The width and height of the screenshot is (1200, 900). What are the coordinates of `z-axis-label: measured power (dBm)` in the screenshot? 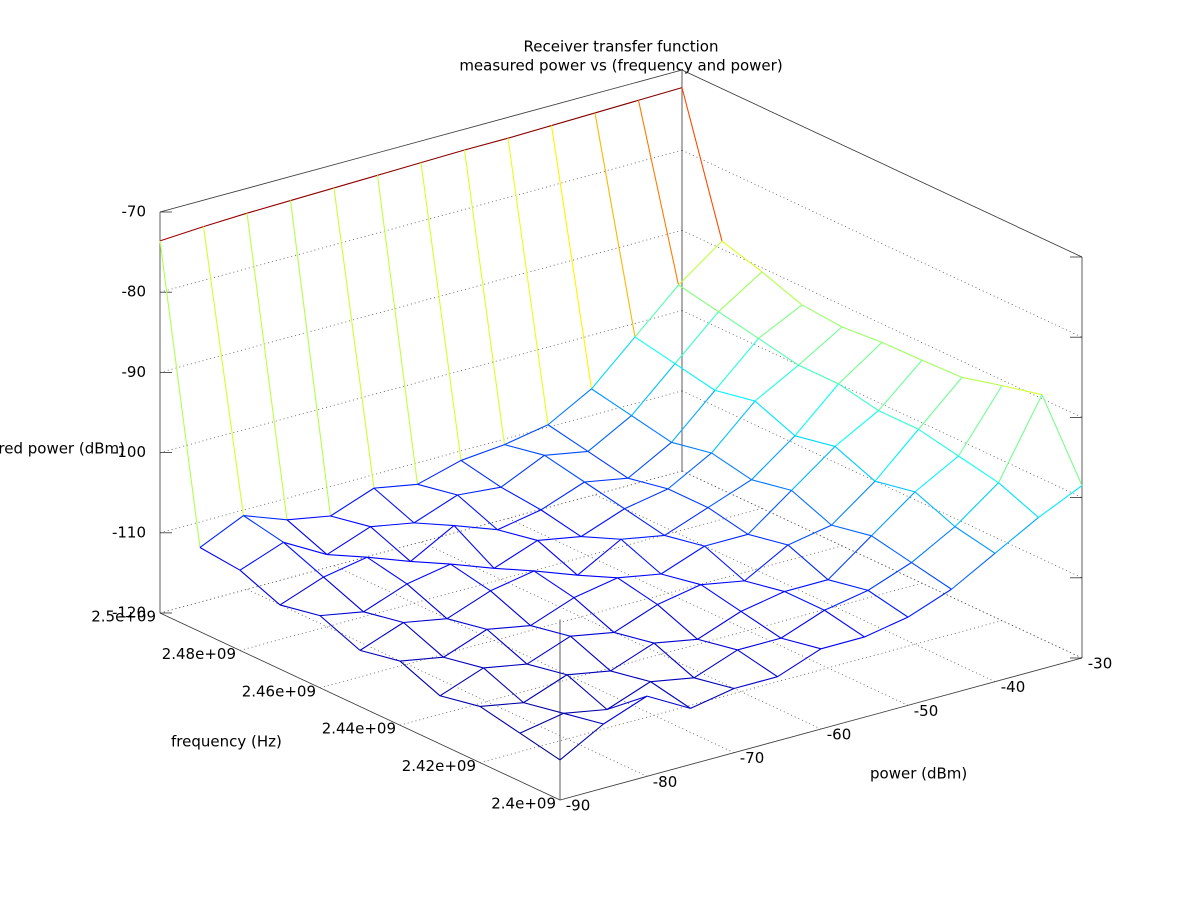 It's located at (62, 449).